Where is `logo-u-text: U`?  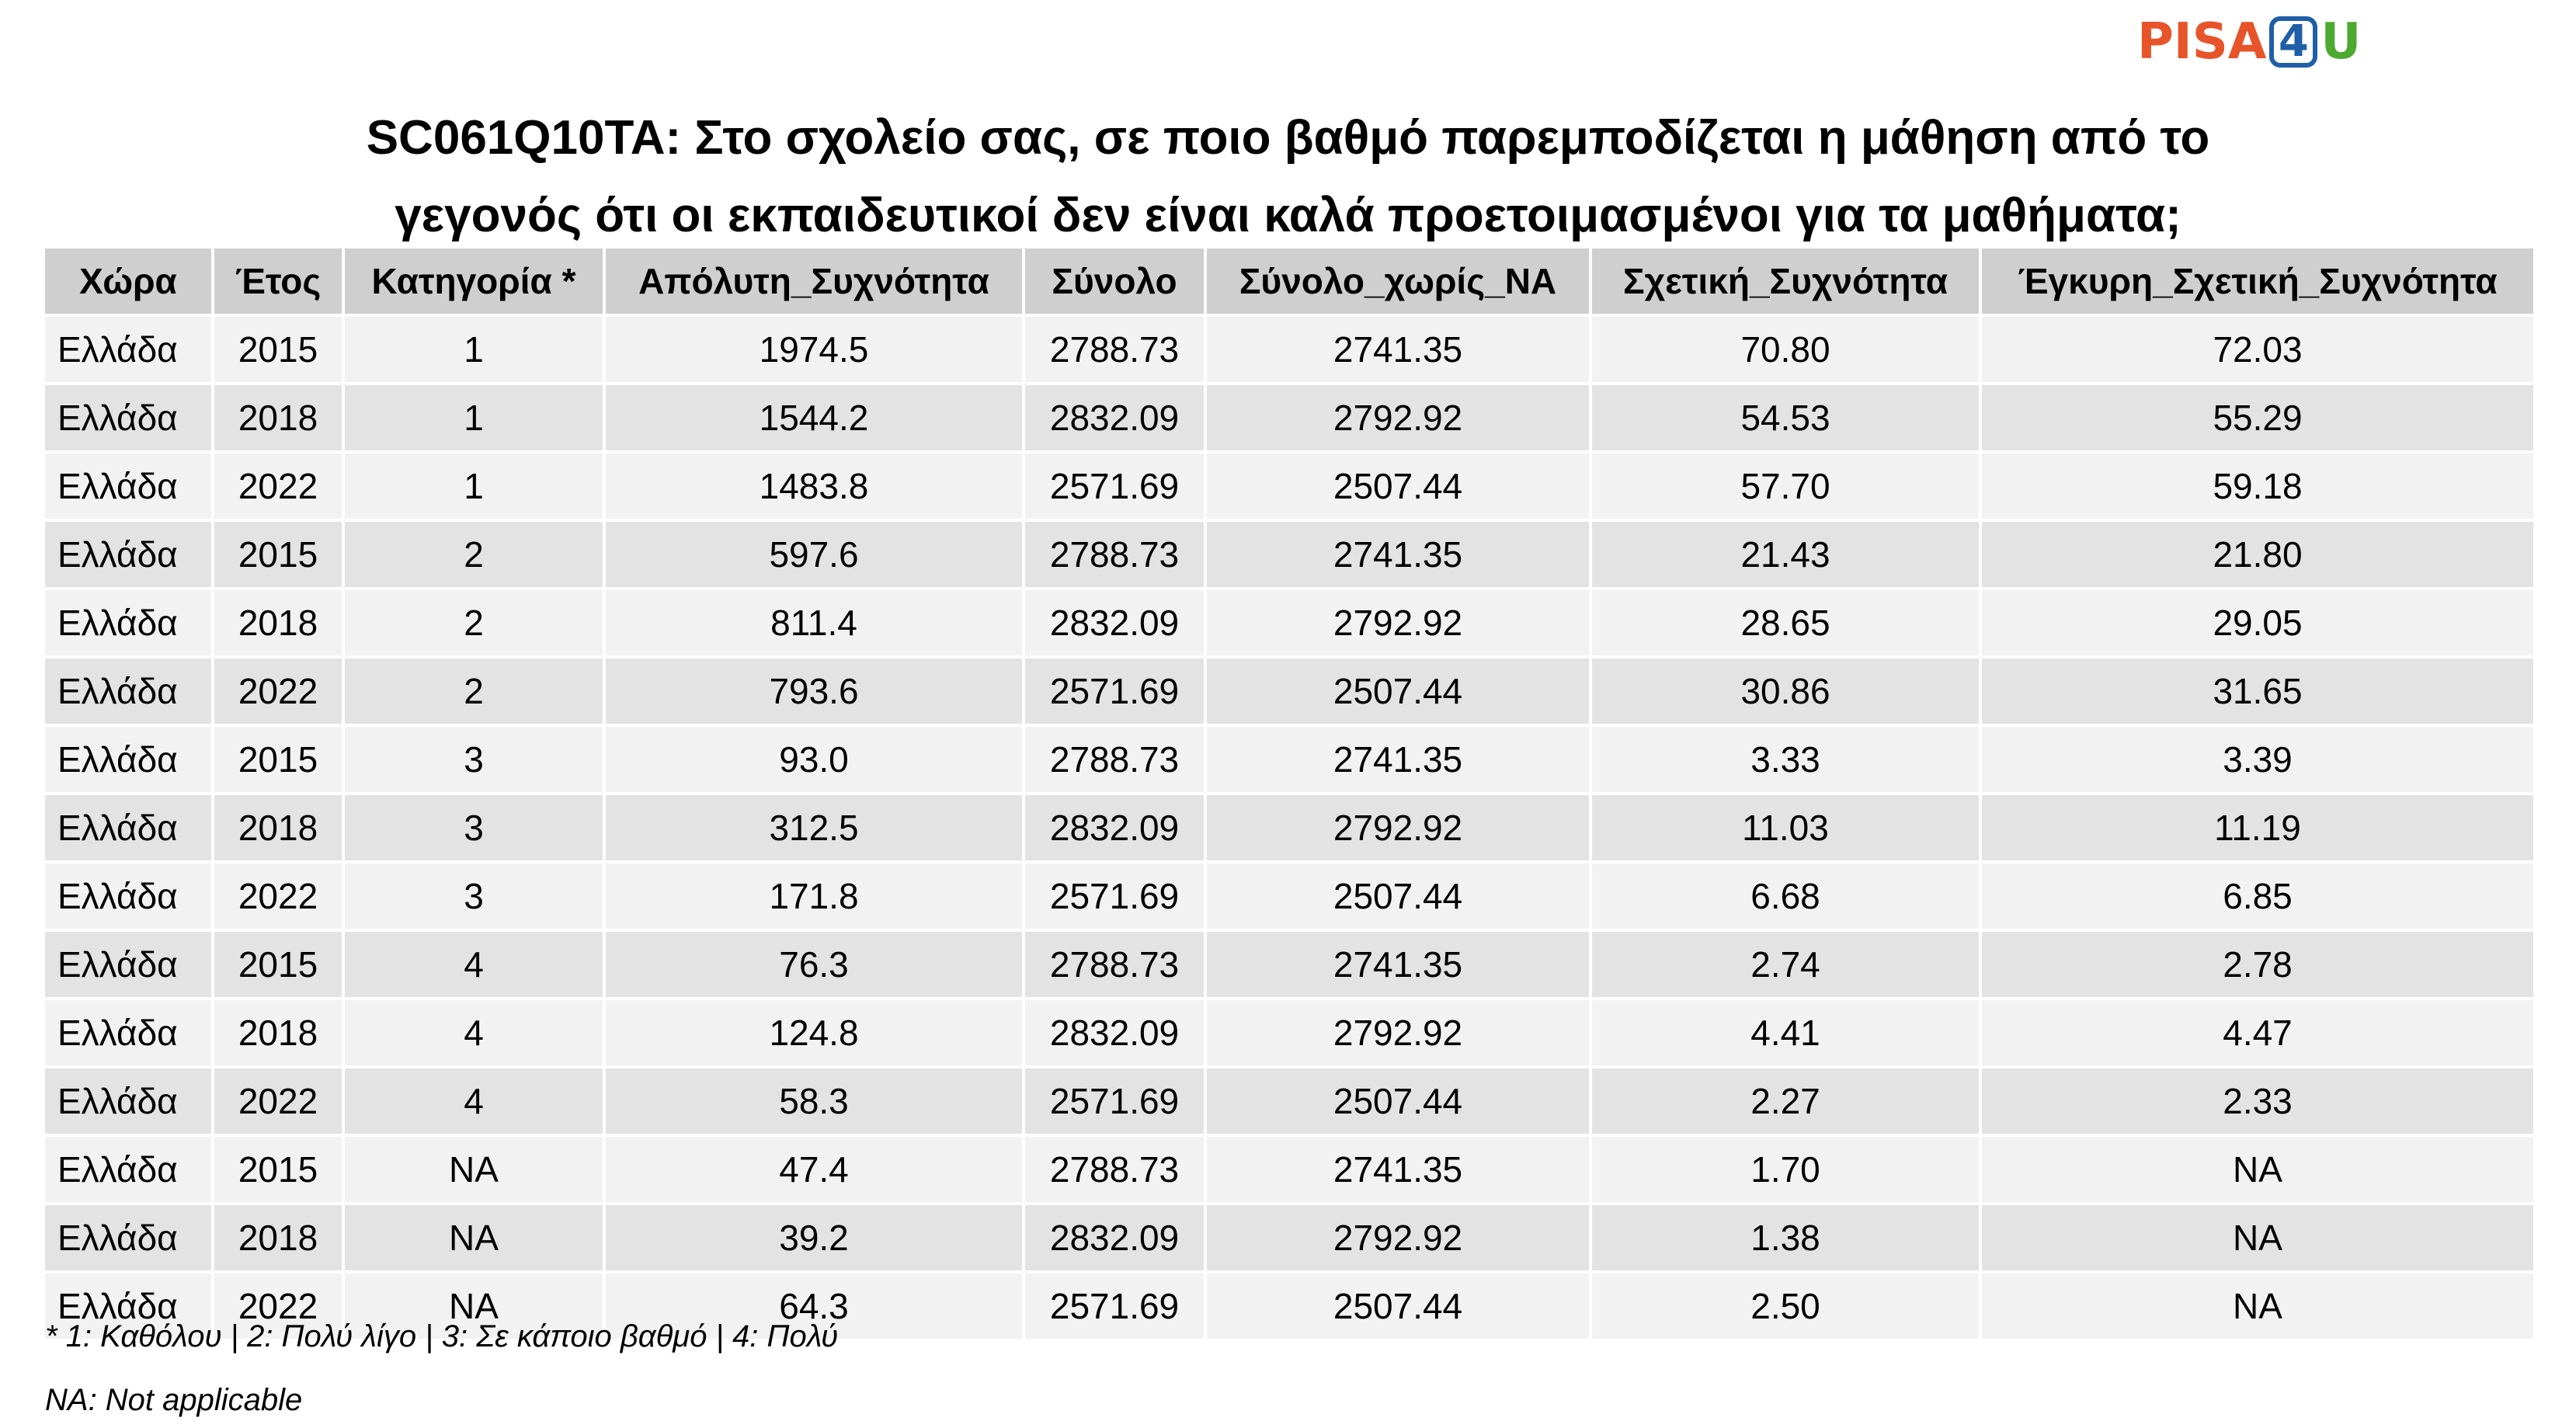
logo-u-text: U is located at coordinates (2341, 42).